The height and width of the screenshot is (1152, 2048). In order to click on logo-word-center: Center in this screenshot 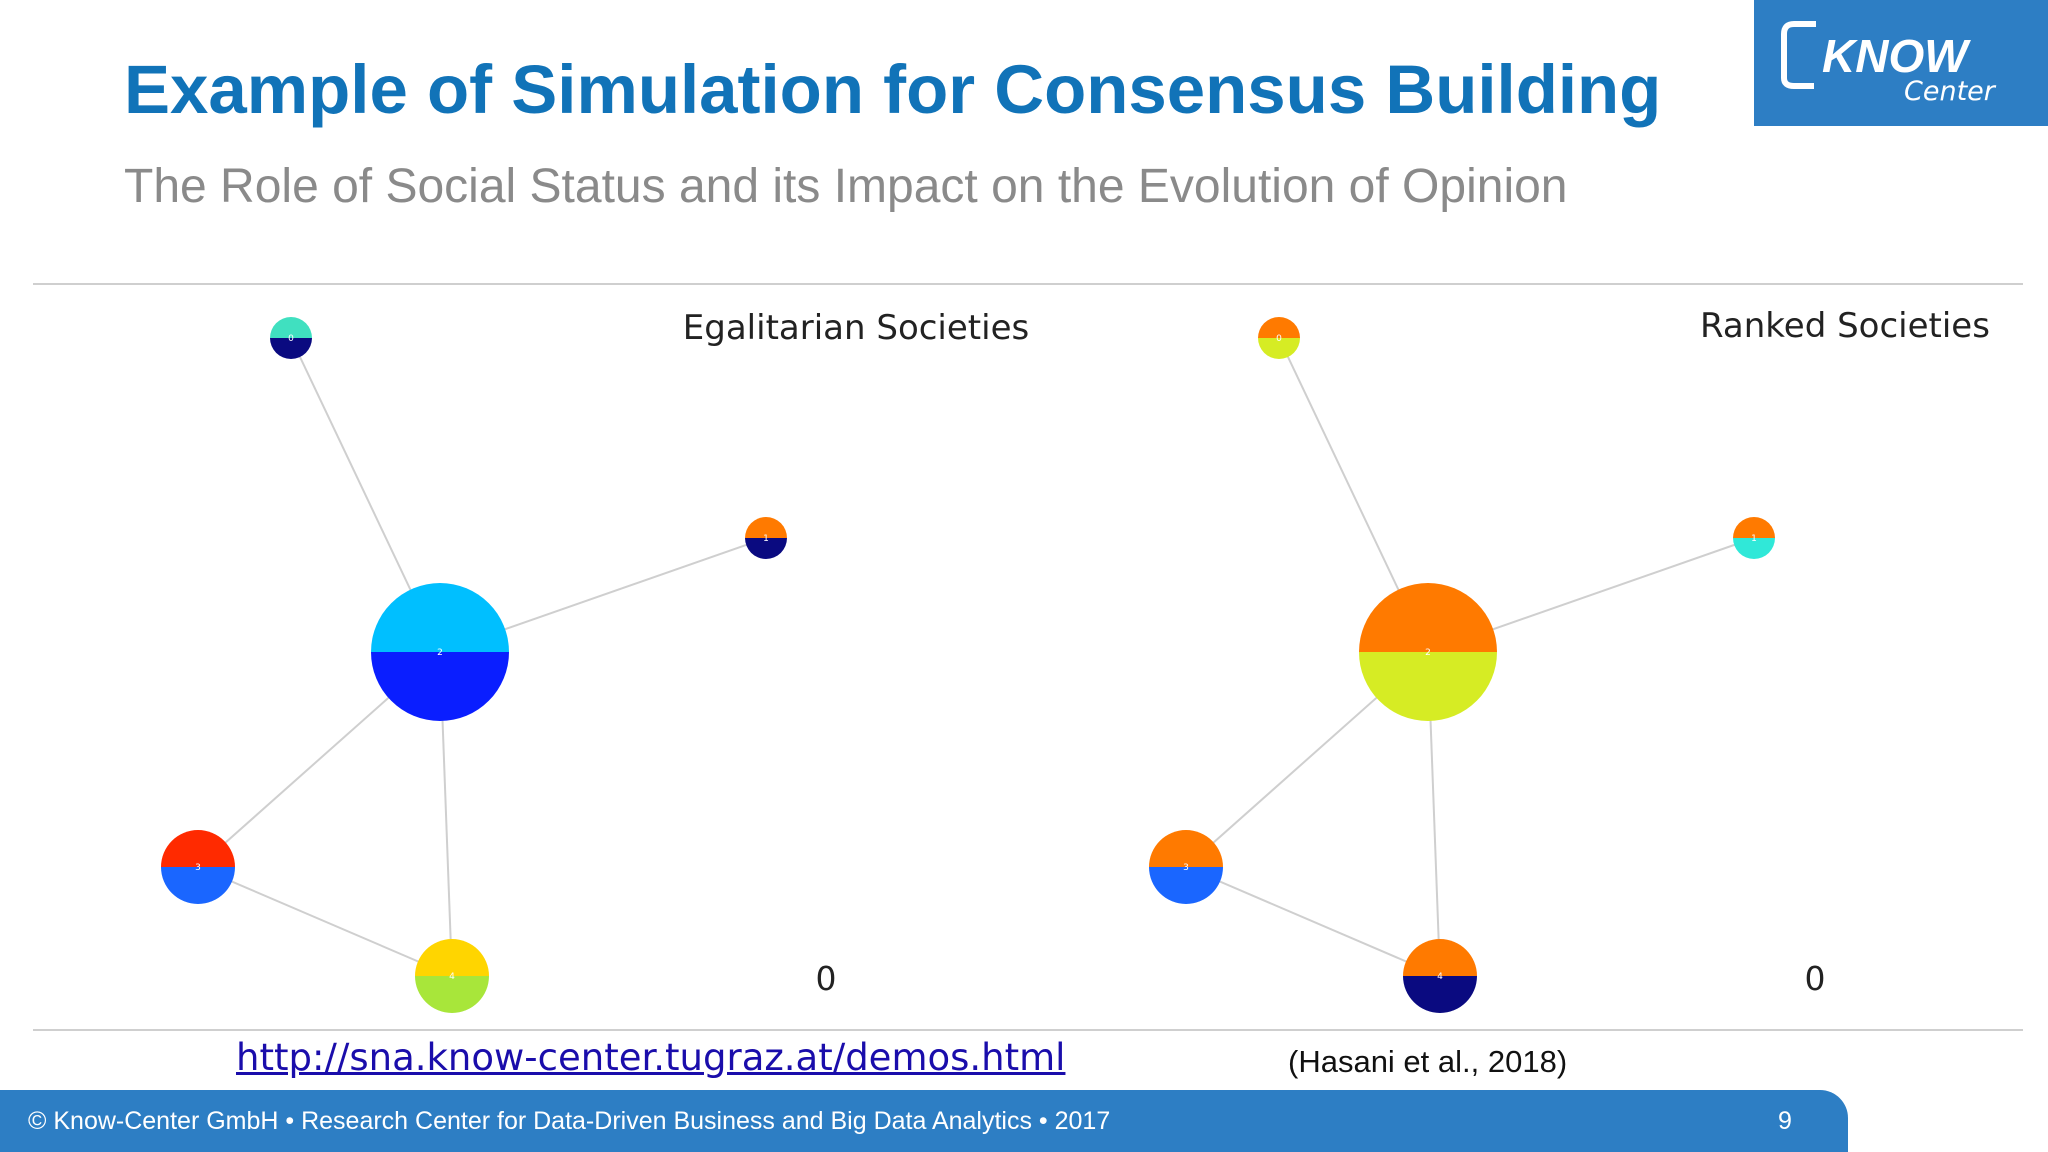, I will do `click(1950, 91)`.